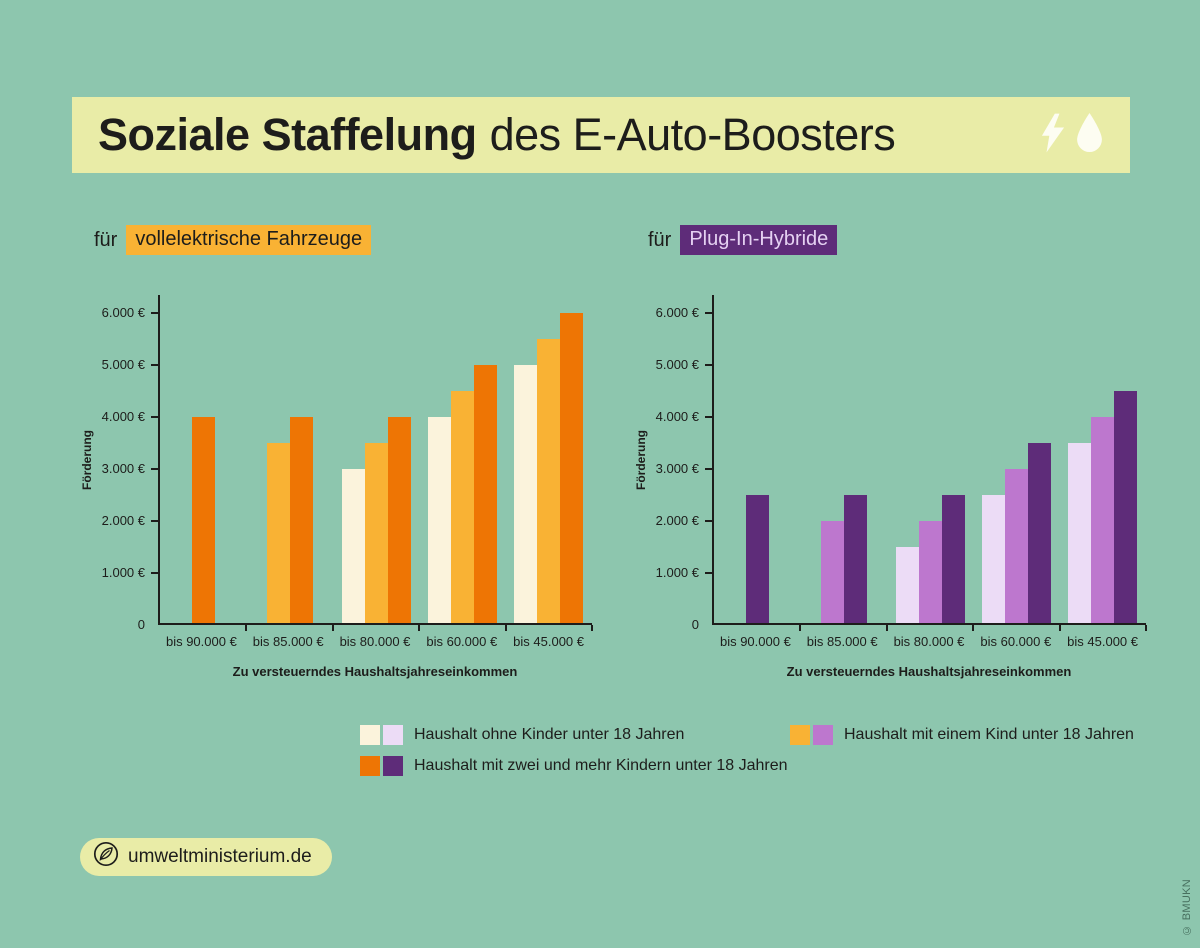 The width and height of the screenshot is (1200, 948). I want to click on chart-subtitle: für Plug-In-Hybride, so click(897, 240).